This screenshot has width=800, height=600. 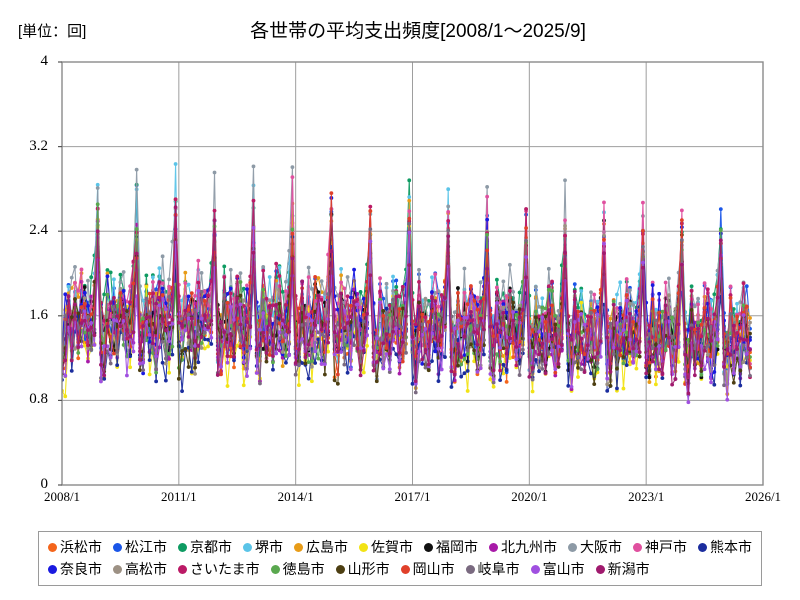 What do you see at coordinates (52, 547) in the screenshot?
I see `legend-marker-icon` at bounding box center [52, 547].